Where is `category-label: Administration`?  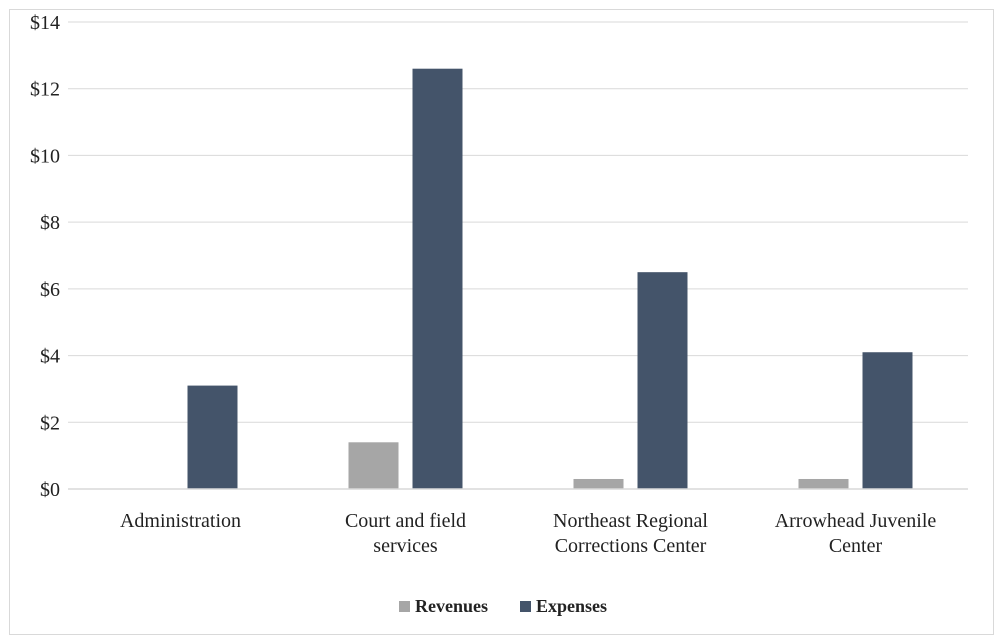 category-label: Administration is located at coordinates (180, 521).